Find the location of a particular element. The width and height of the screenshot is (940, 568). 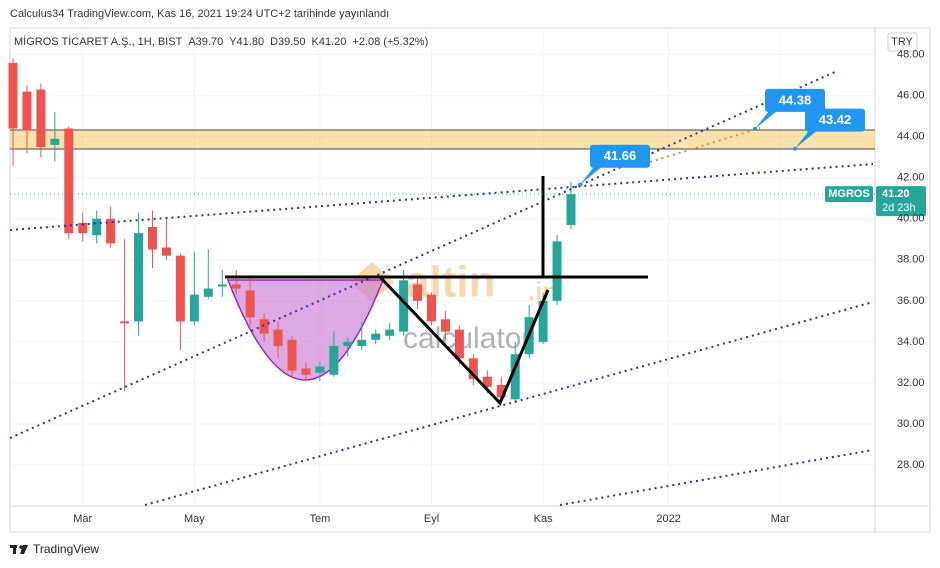

ohlc-value: 39.70 is located at coordinates (210, 42).